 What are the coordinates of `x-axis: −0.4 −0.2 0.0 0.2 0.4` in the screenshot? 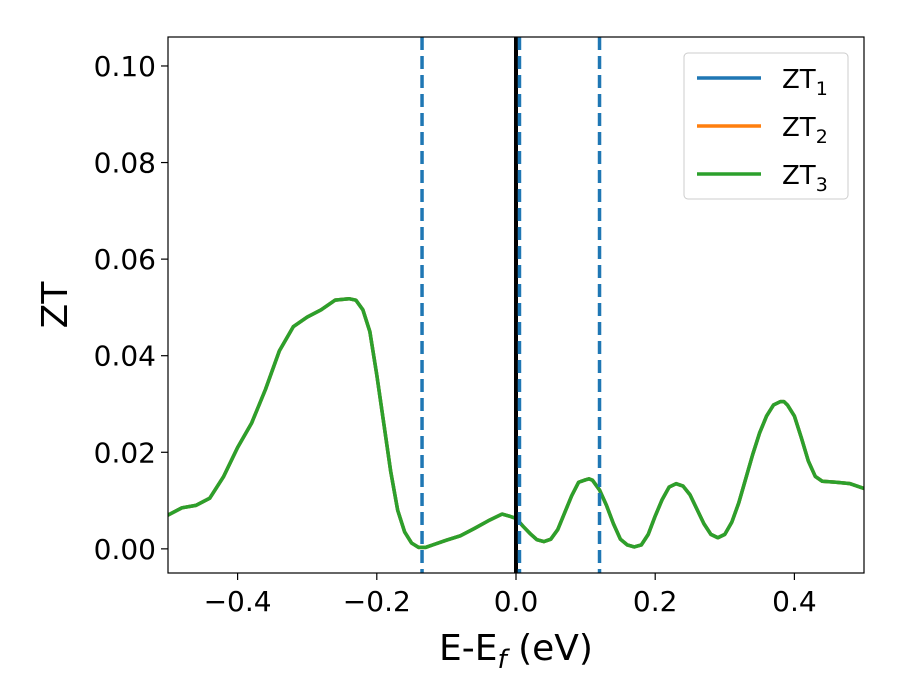 It's located at (510, 595).